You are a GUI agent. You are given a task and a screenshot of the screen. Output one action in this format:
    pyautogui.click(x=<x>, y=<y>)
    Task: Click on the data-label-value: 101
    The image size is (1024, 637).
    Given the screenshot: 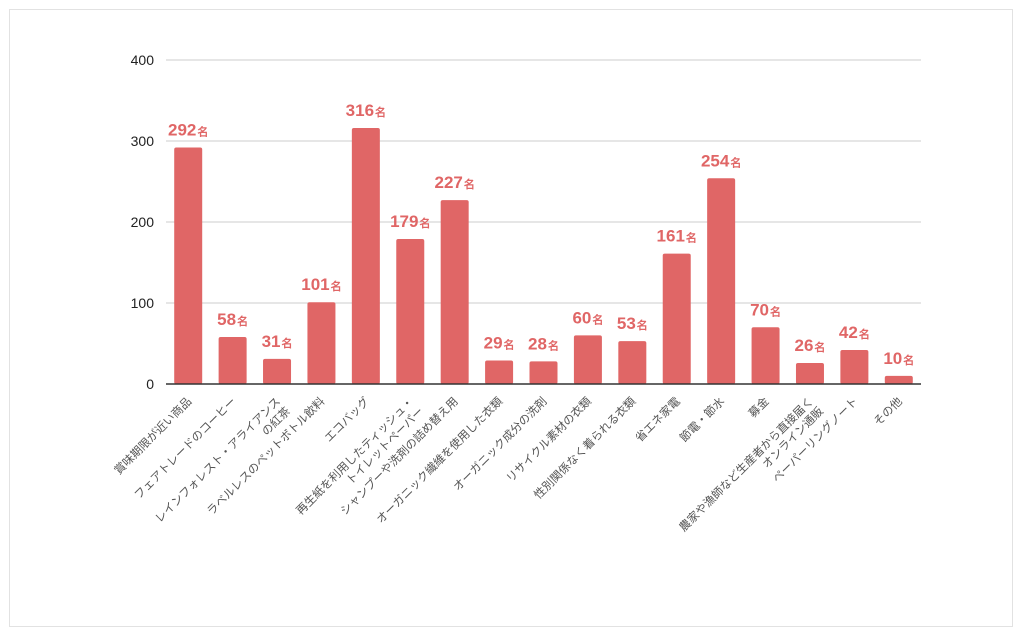 What is the action you would take?
    pyautogui.click(x=315, y=284)
    